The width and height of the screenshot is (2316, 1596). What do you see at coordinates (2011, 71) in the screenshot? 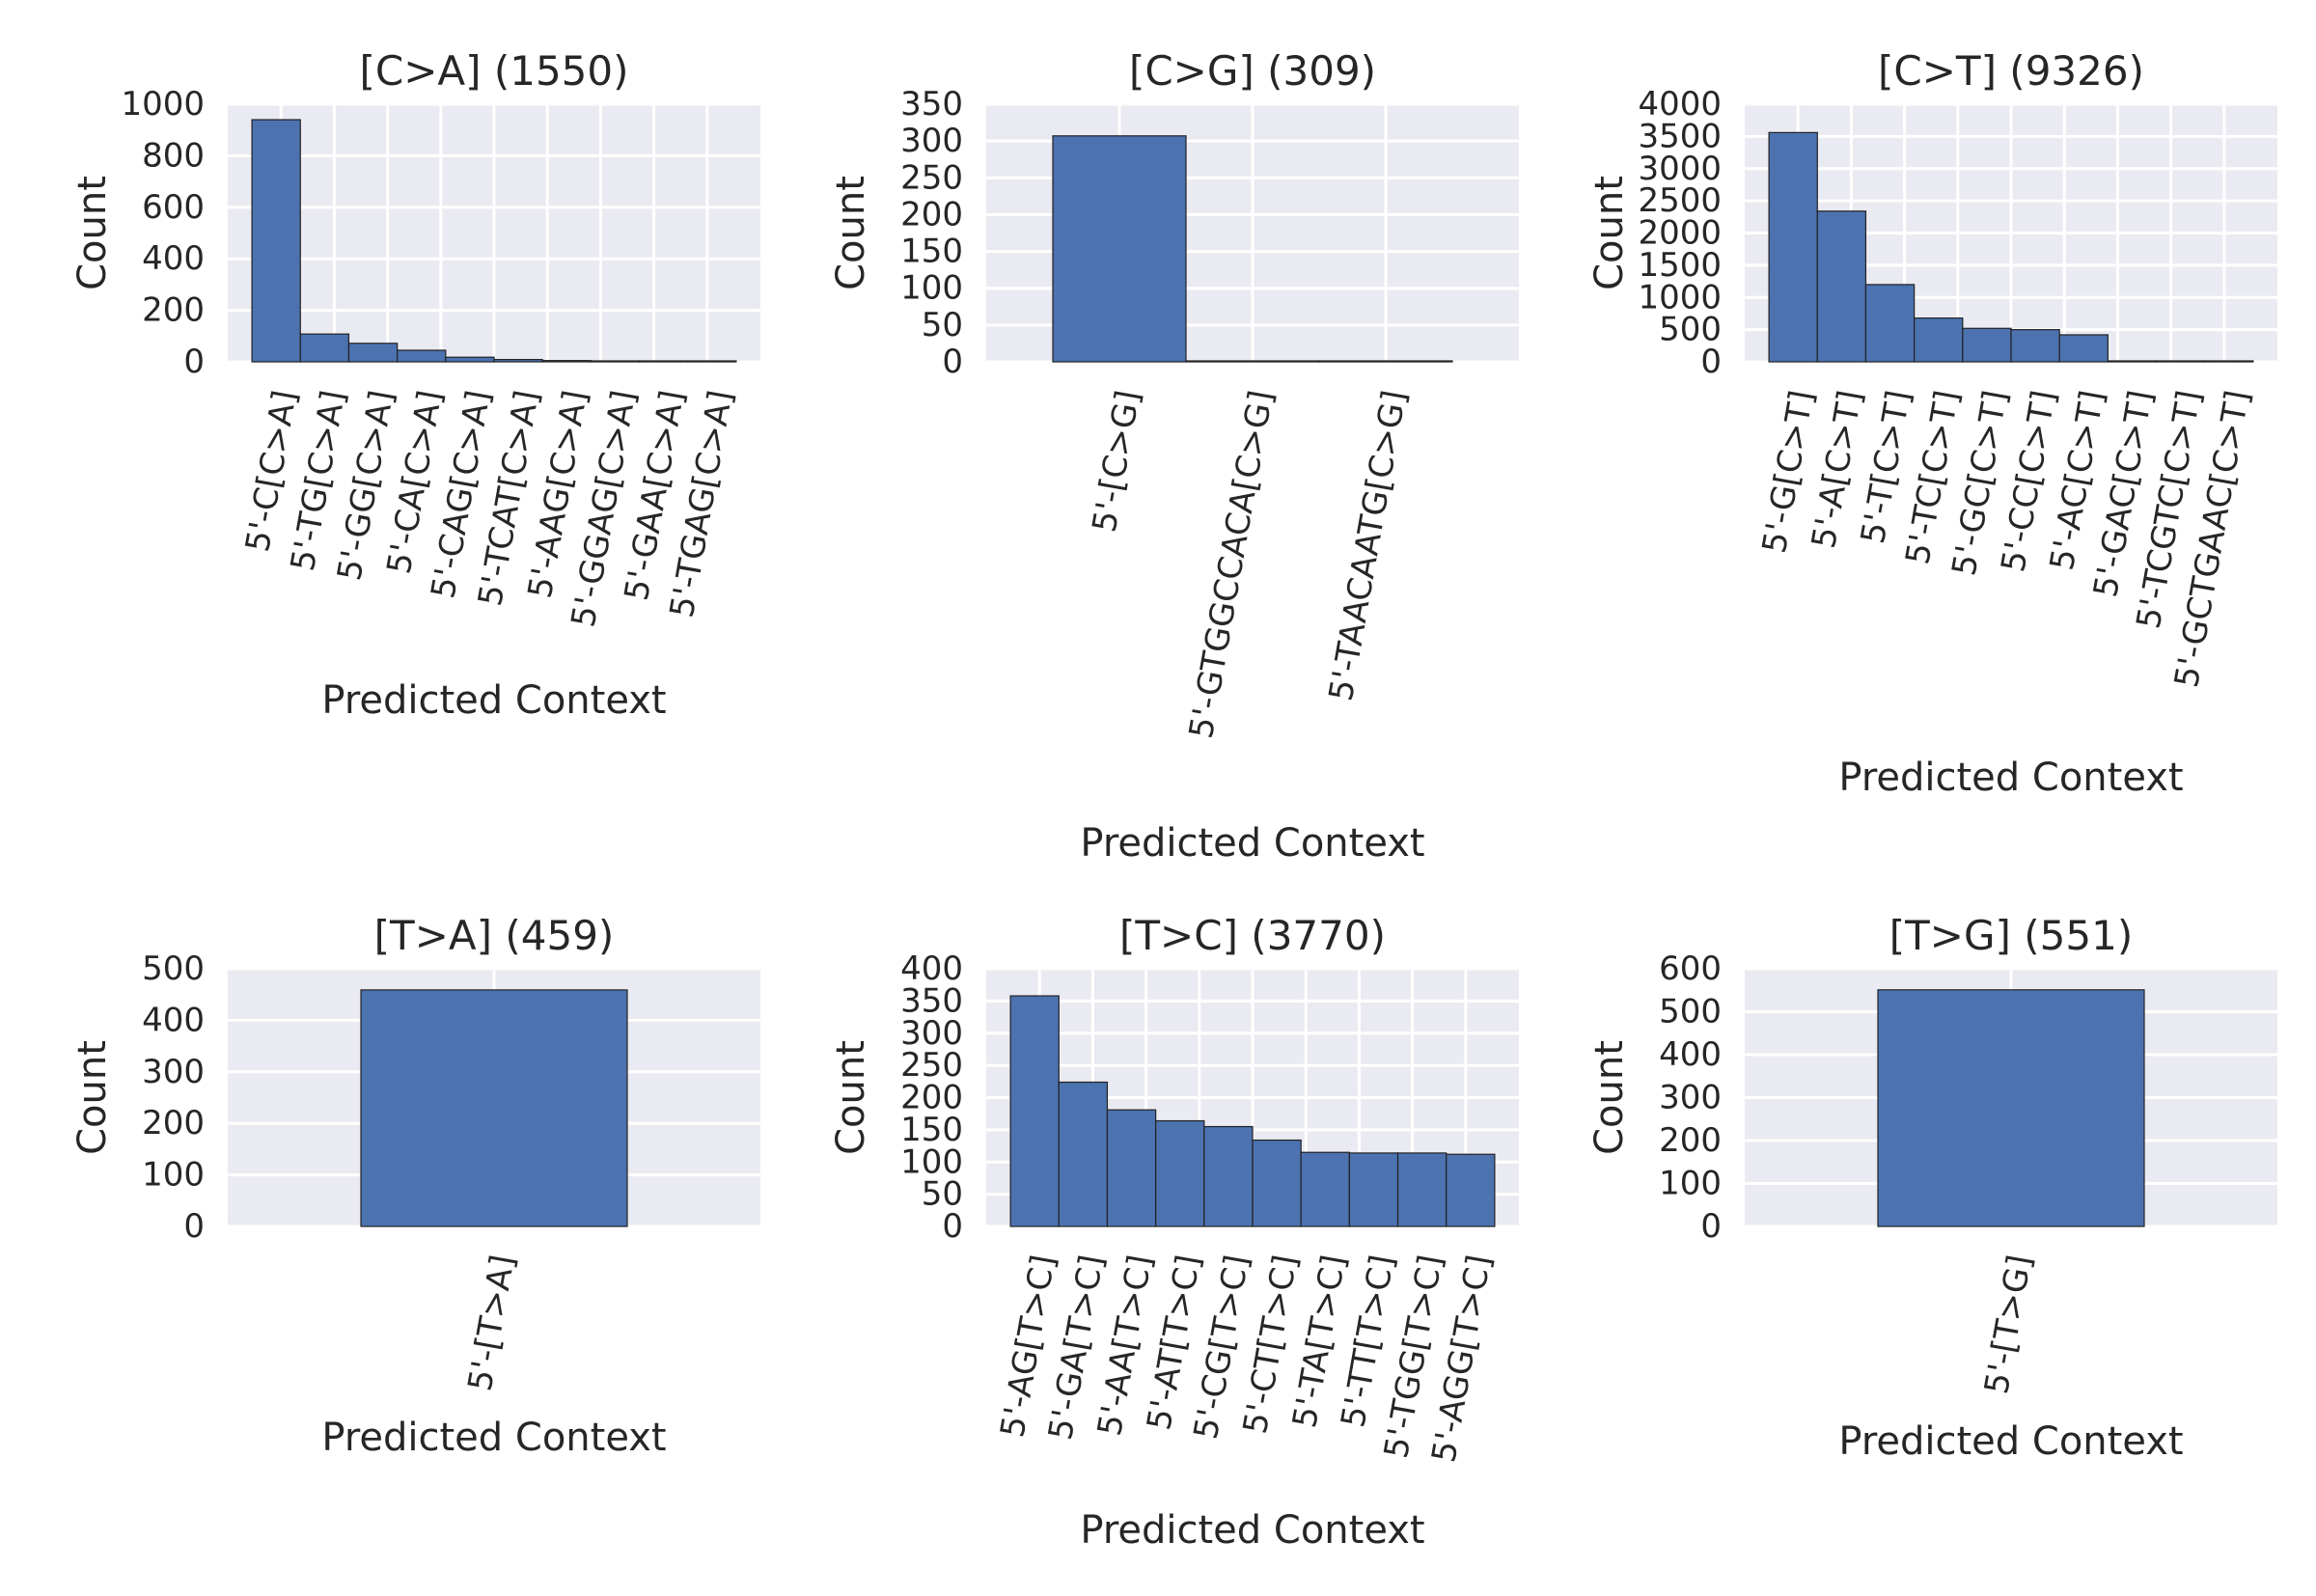
I see `subplot-title: [C>T] (9326)` at bounding box center [2011, 71].